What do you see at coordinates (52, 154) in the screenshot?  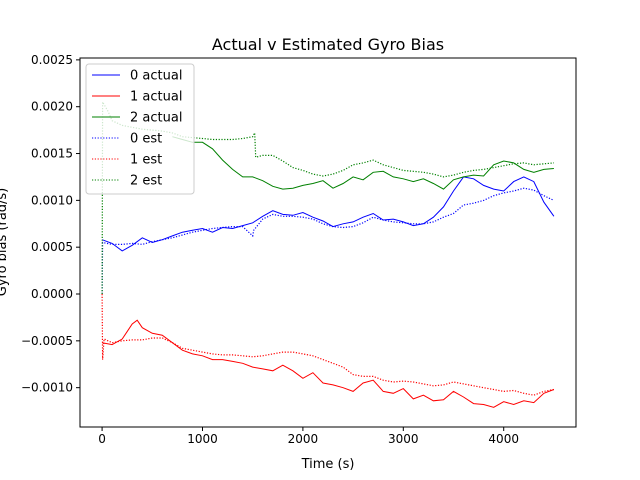 I see `y-tick-label: 0.0015` at bounding box center [52, 154].